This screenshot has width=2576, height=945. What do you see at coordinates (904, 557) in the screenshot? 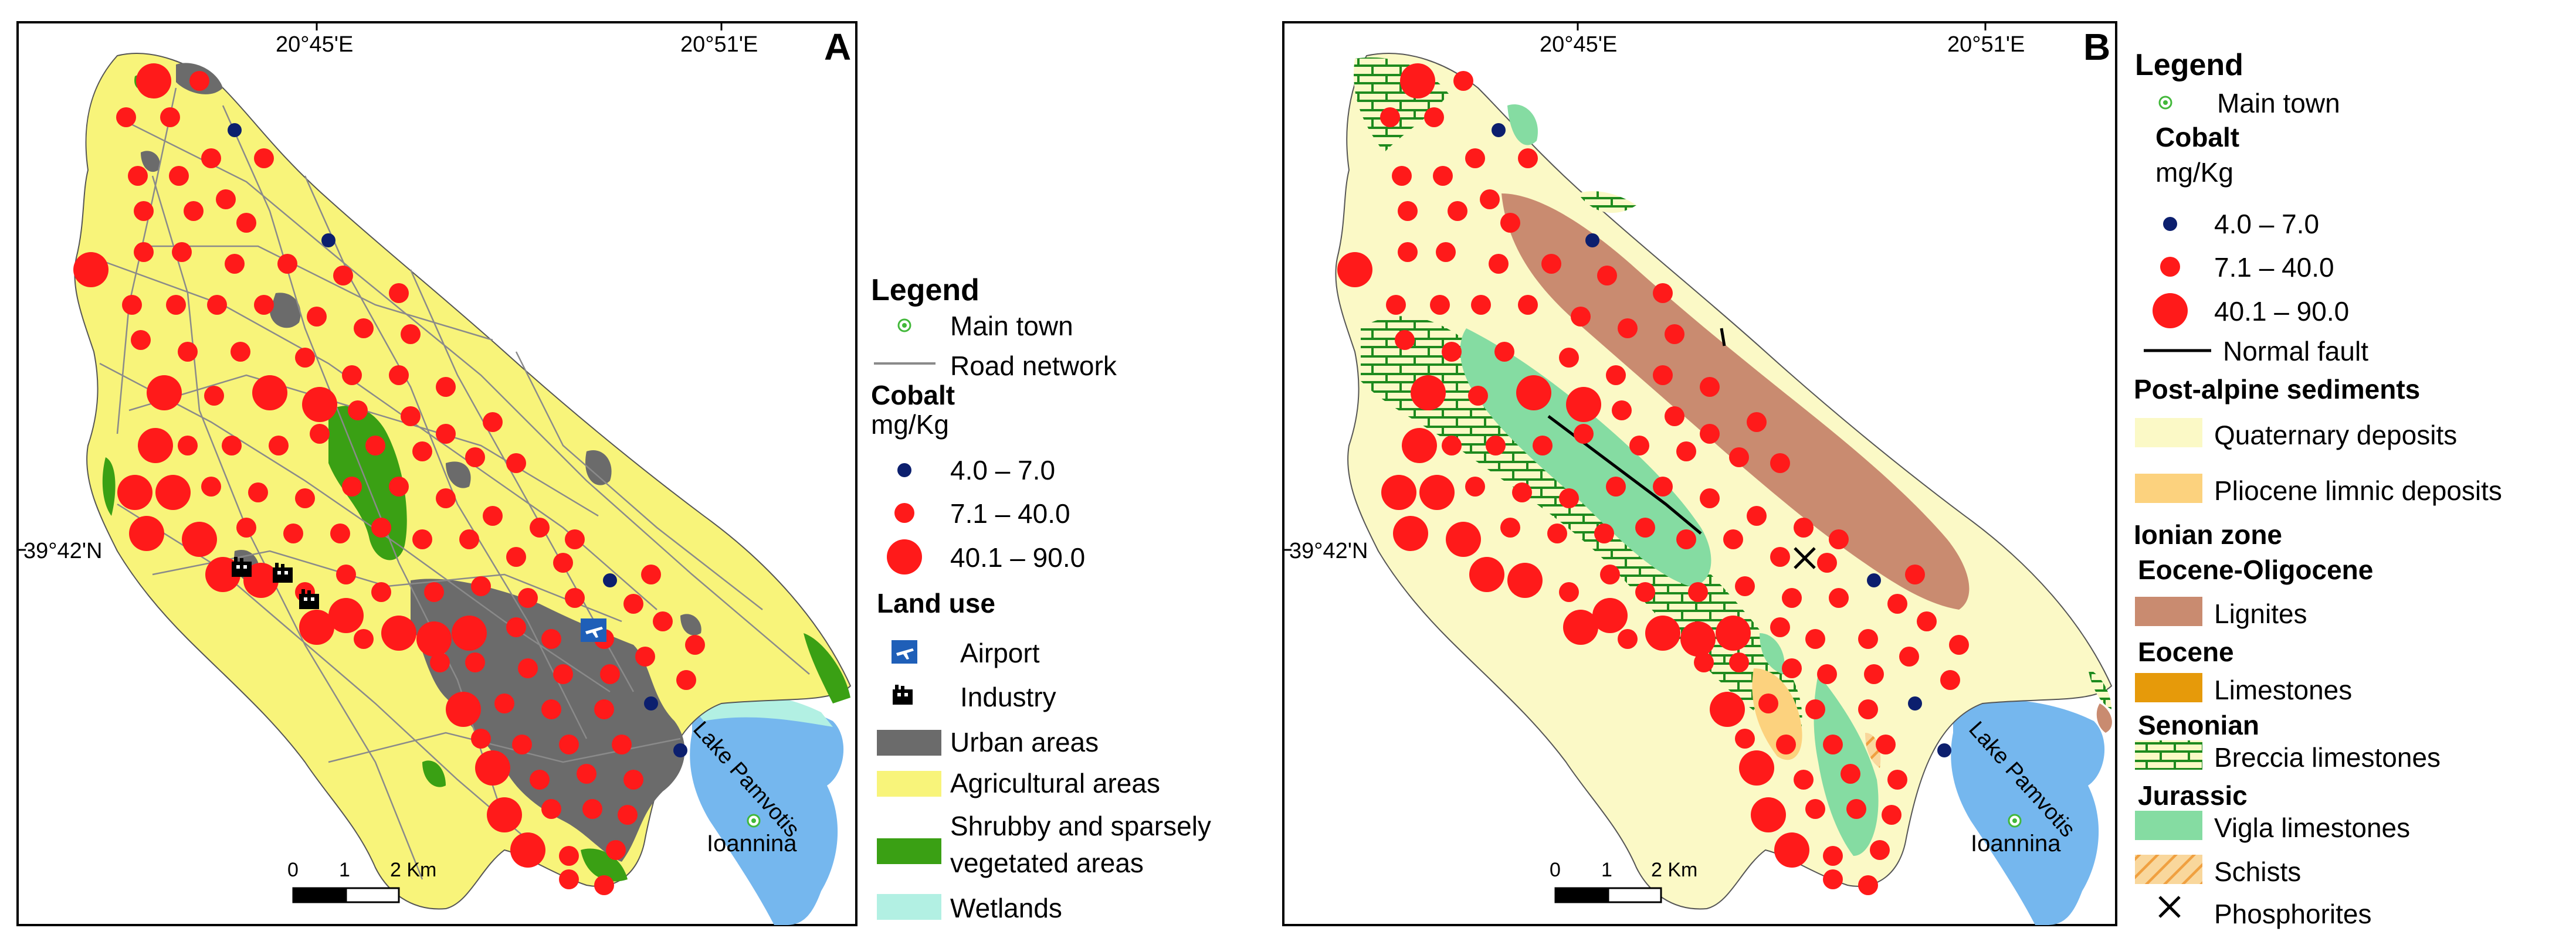
I see `cobalt-class-high-symbol` at bounding box center [904, 557].